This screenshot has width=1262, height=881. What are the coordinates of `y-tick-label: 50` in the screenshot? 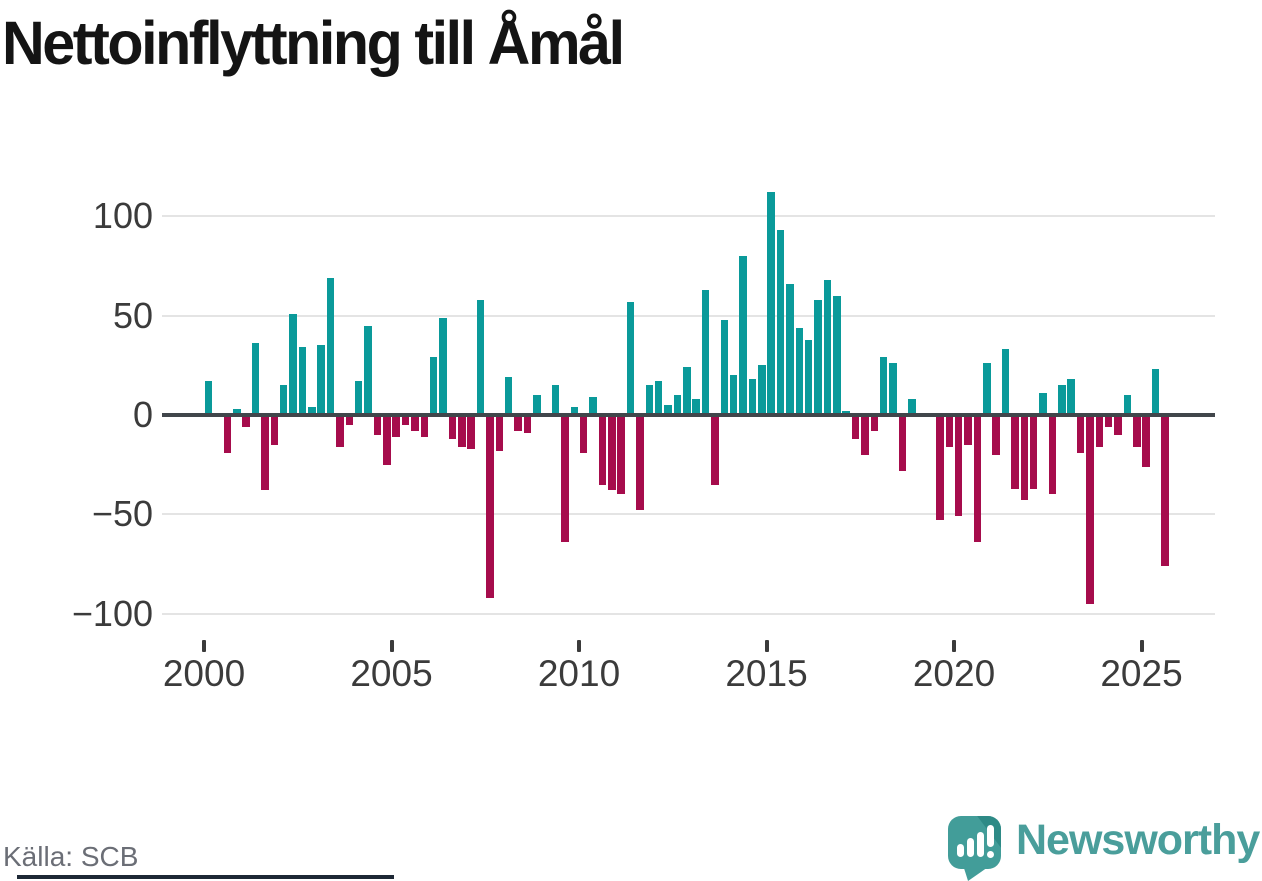 It's located at (132, 315).